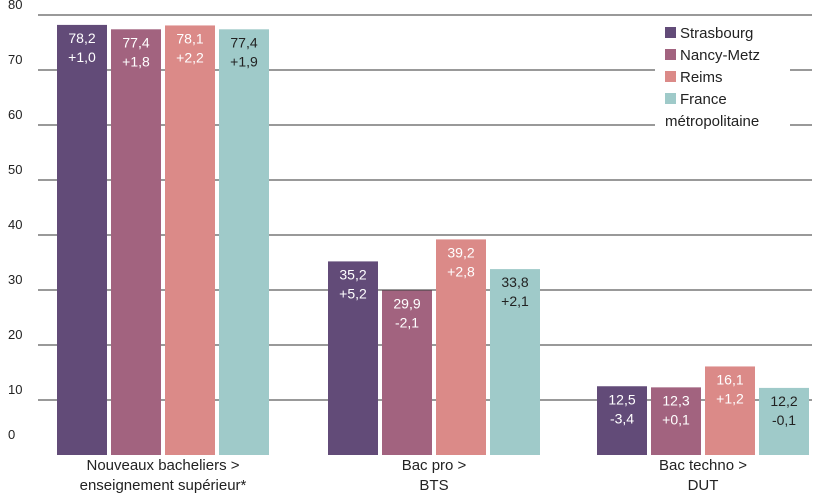 This screenshot has height=497, width=815. Describe the element at coordinates (407, 323) in the screenshot. I see `data-label-change: -2,1` at that location.